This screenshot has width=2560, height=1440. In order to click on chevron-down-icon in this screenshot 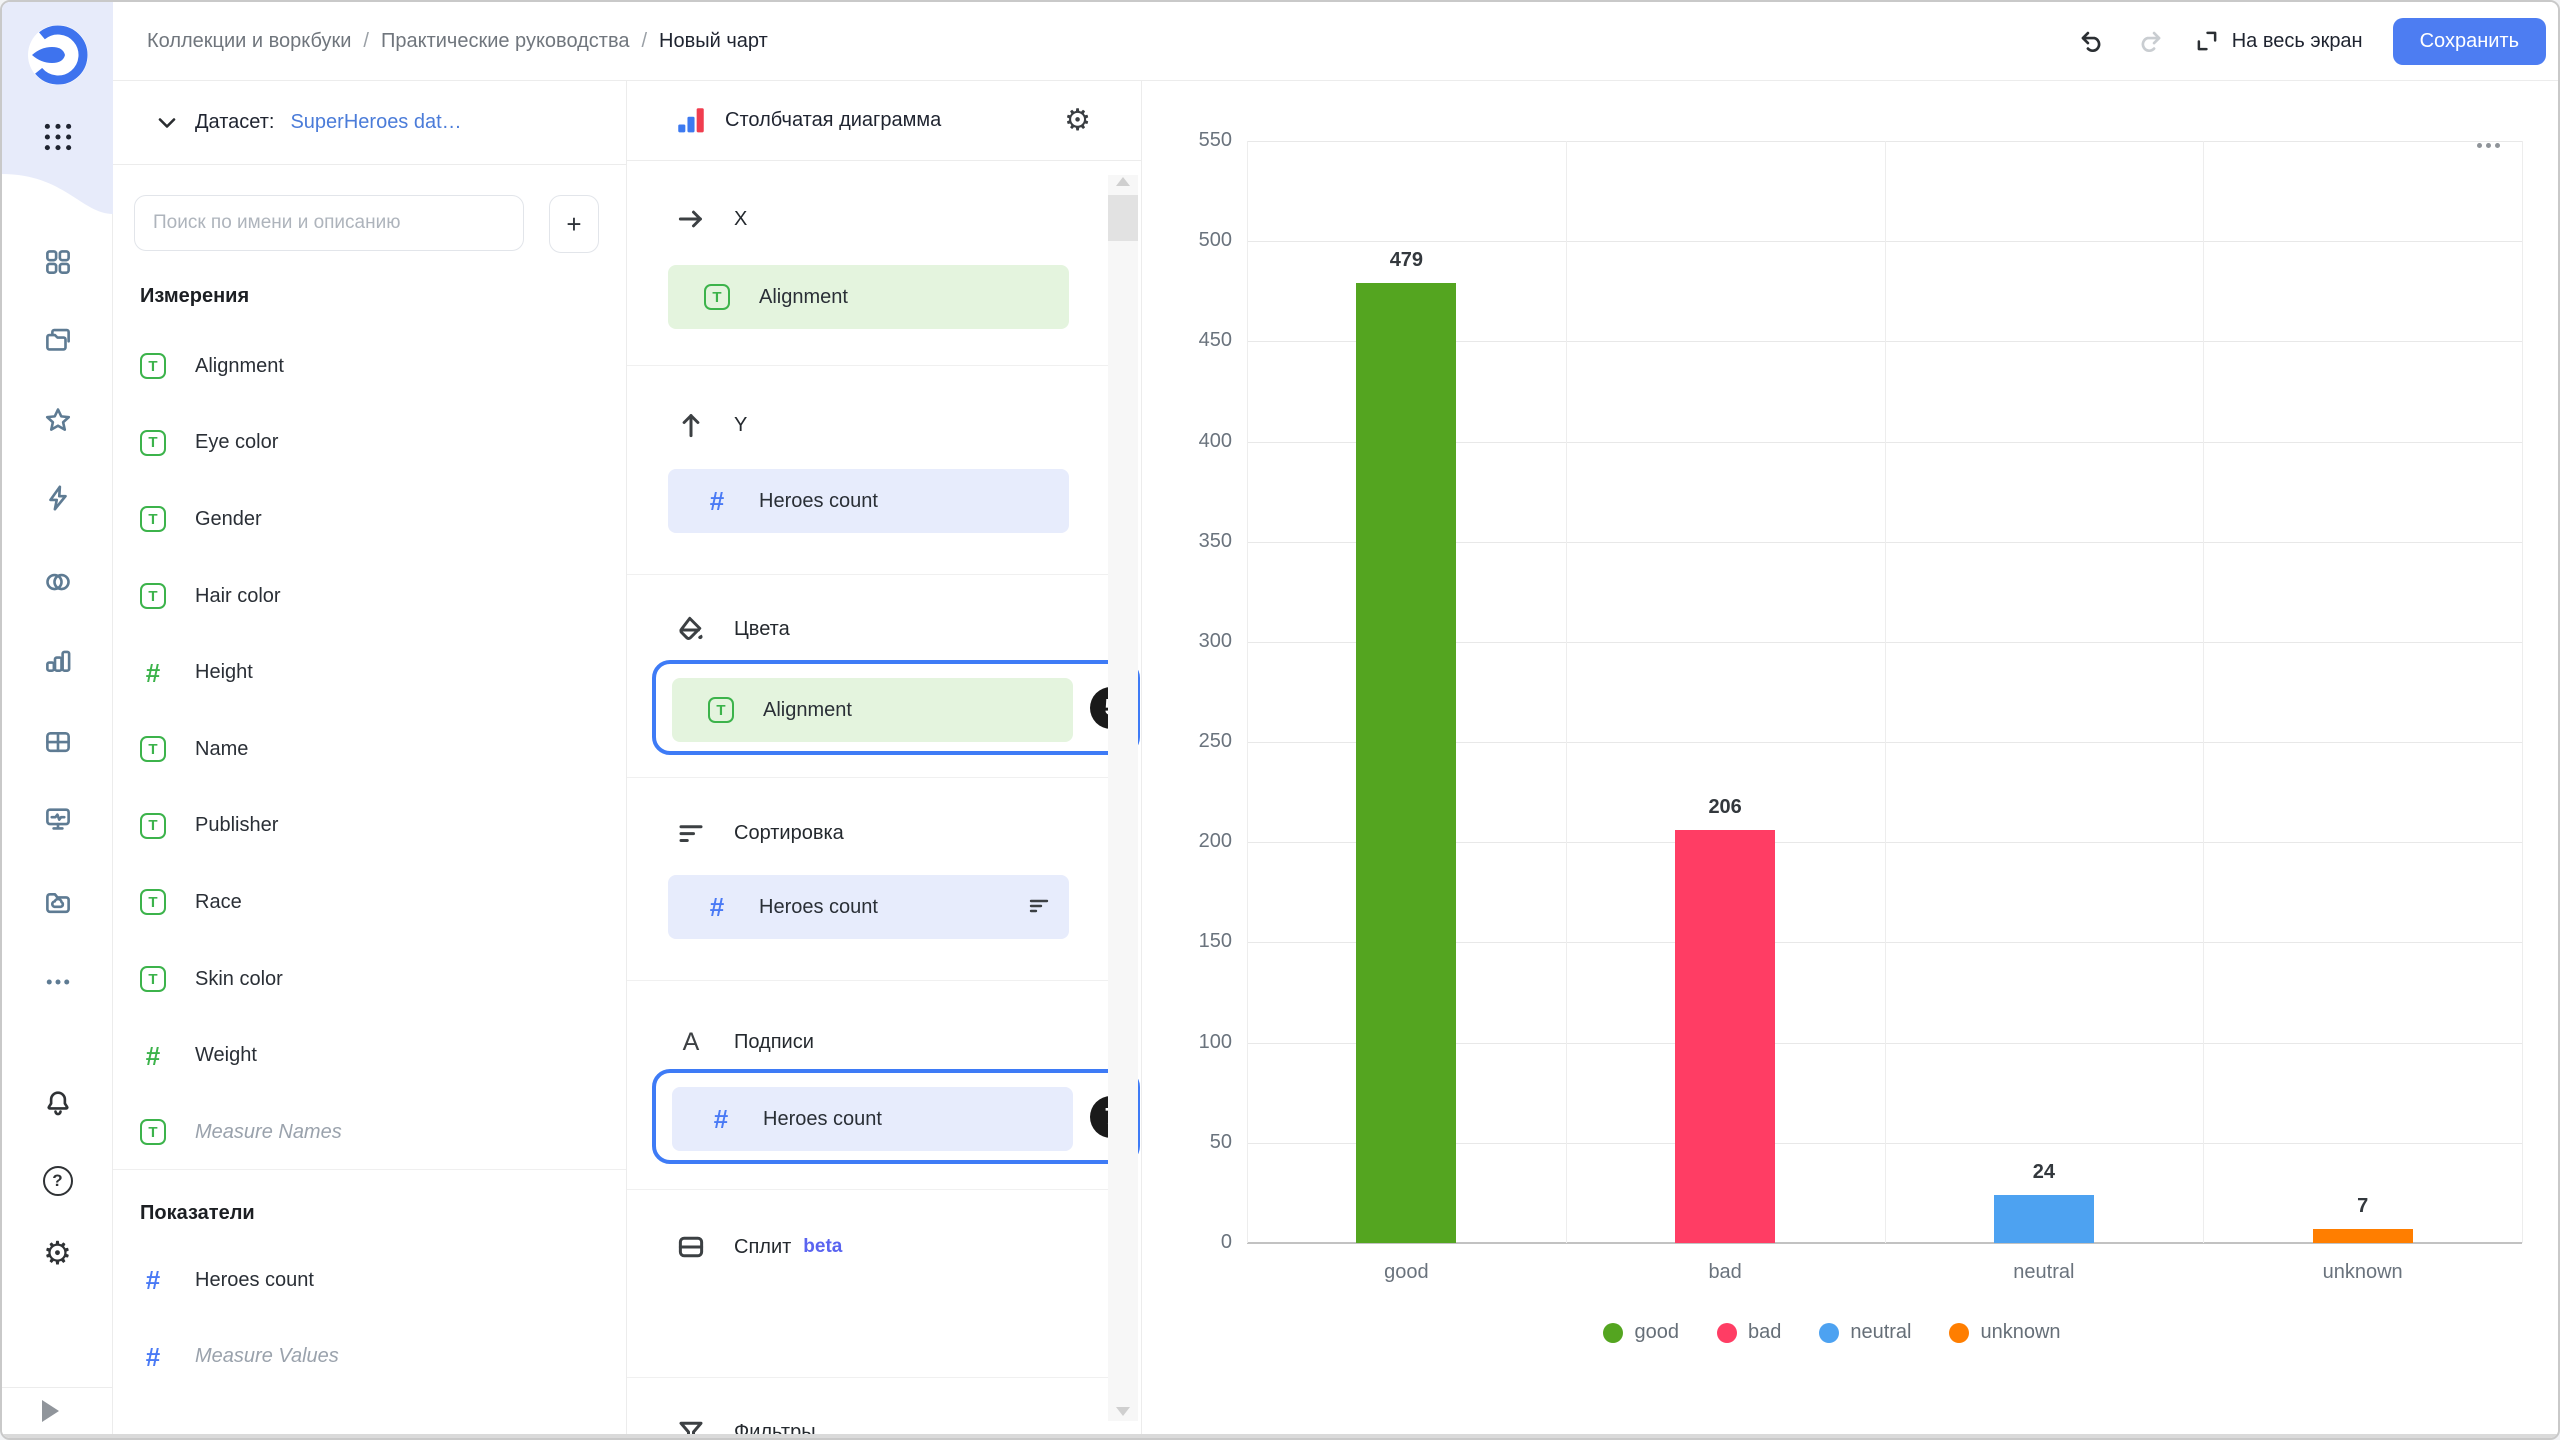, I will do `click(167, 123)`.